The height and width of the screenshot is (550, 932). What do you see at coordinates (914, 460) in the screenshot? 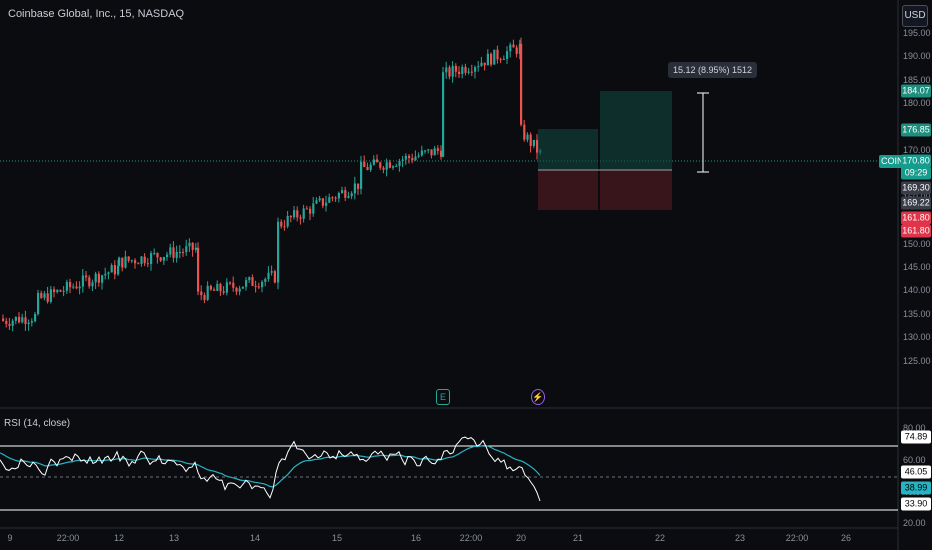
I see `rsi-tick-label: 60.00` at bounding box center [914, 460].